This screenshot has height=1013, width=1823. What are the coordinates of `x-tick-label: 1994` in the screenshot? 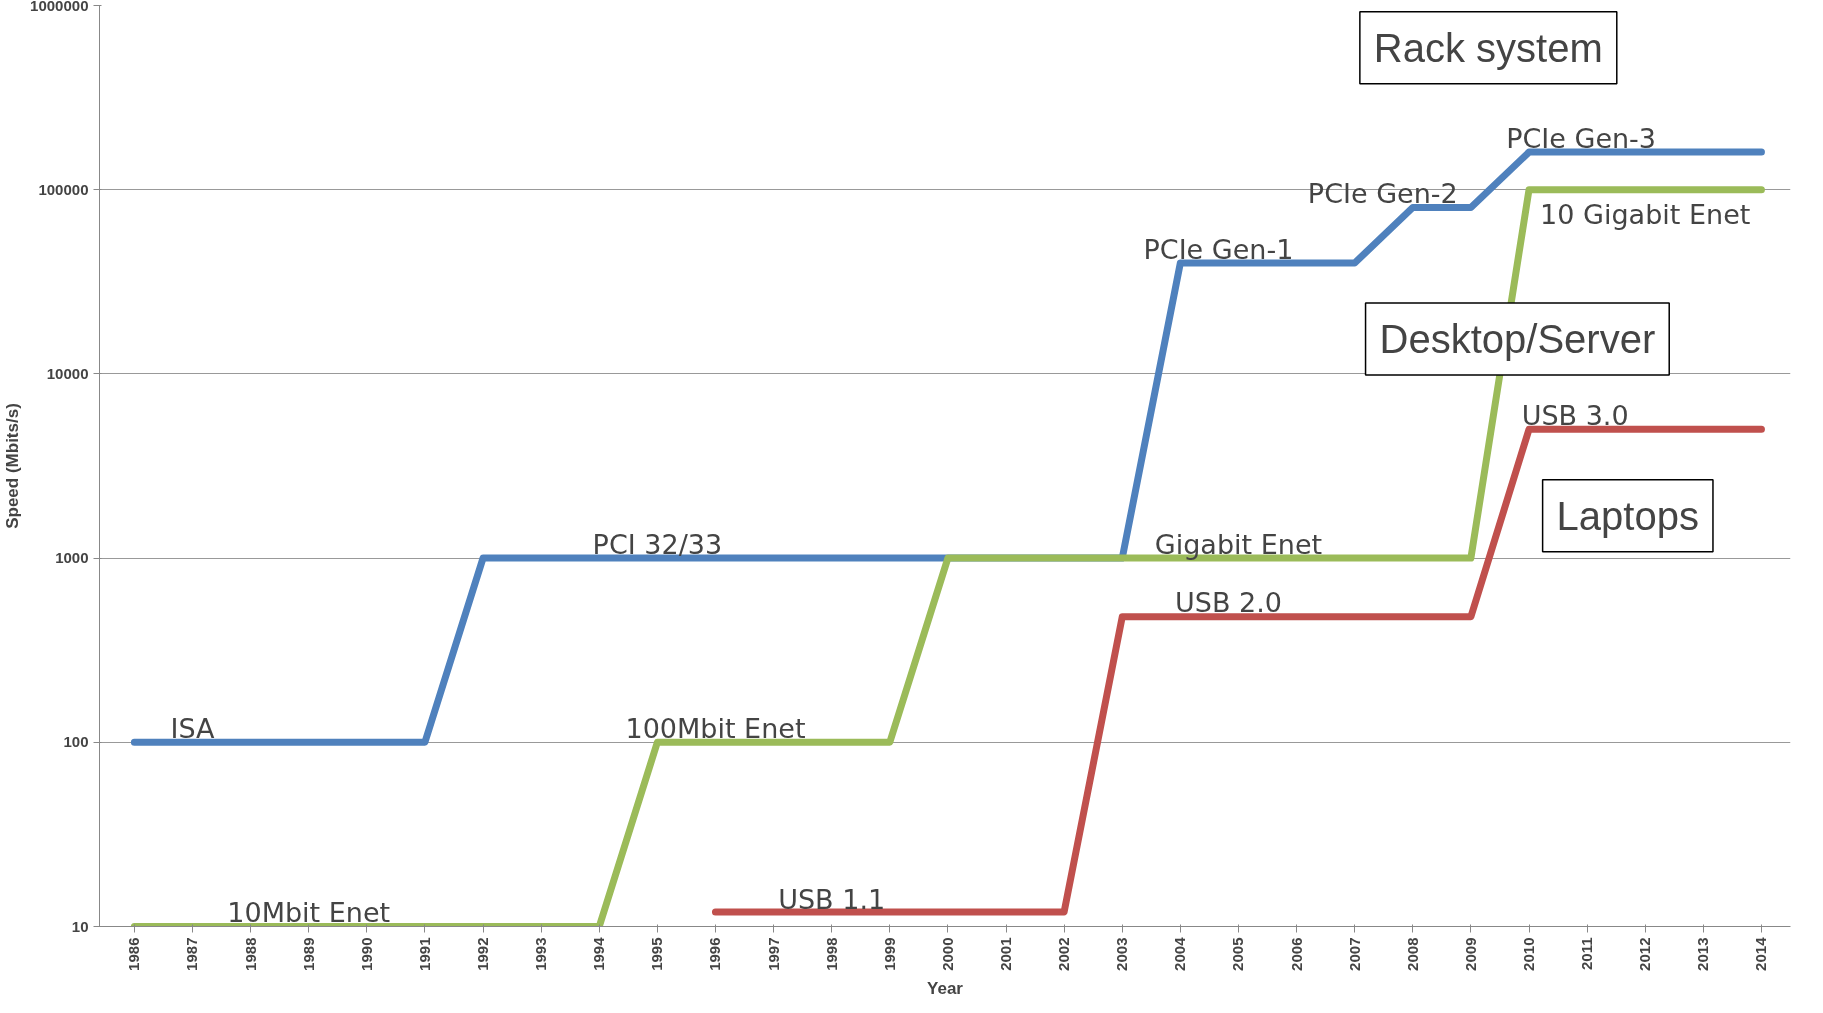 It's located at (599, 953).